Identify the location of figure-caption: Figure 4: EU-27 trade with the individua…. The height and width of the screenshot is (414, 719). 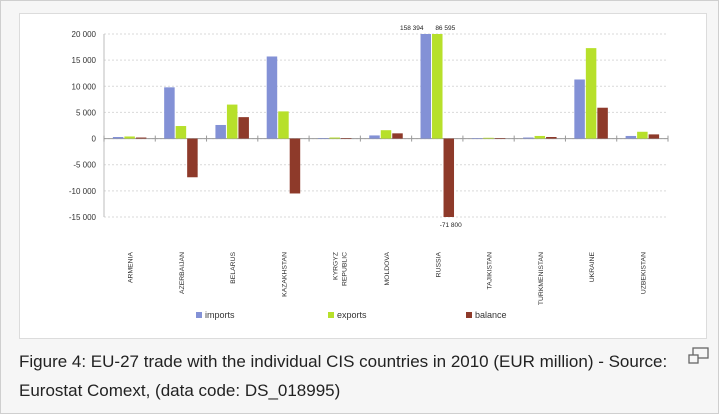
(343, 376).